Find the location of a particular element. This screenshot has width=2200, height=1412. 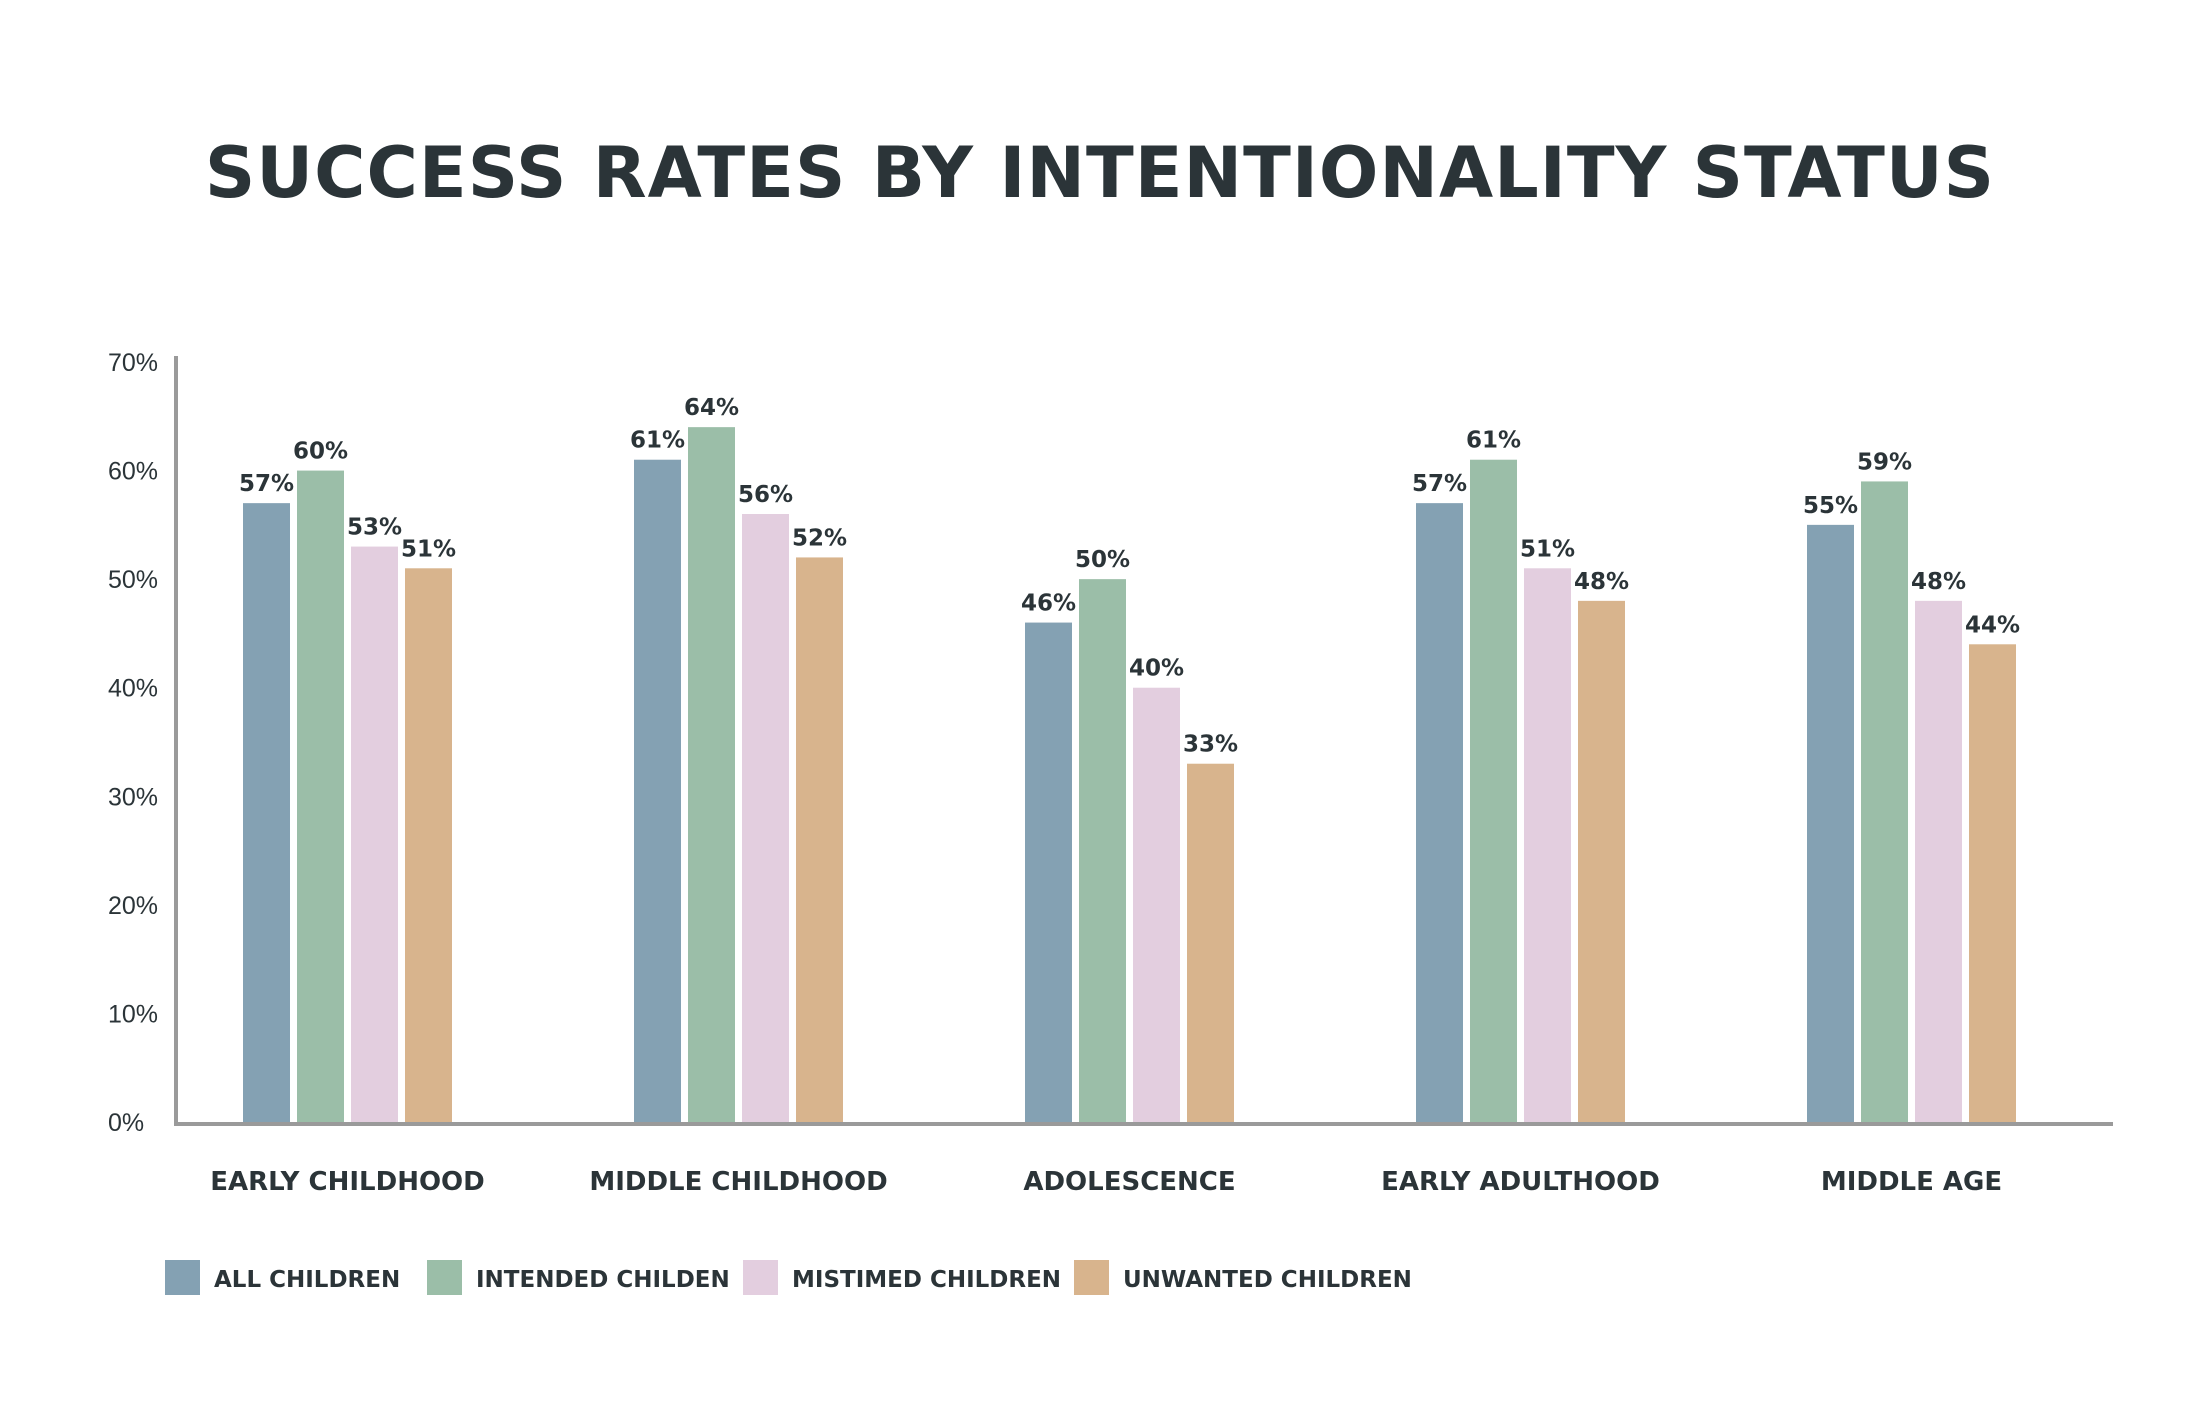

y-tick-label: 50% is located at coordinates (133, 580).